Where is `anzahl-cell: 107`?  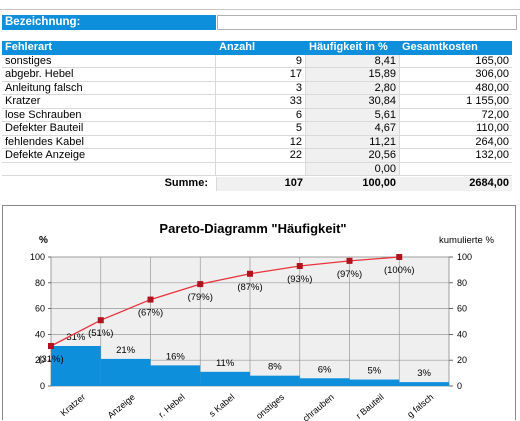
anzahl-cell: 107 is located at coordinates (261, 184).